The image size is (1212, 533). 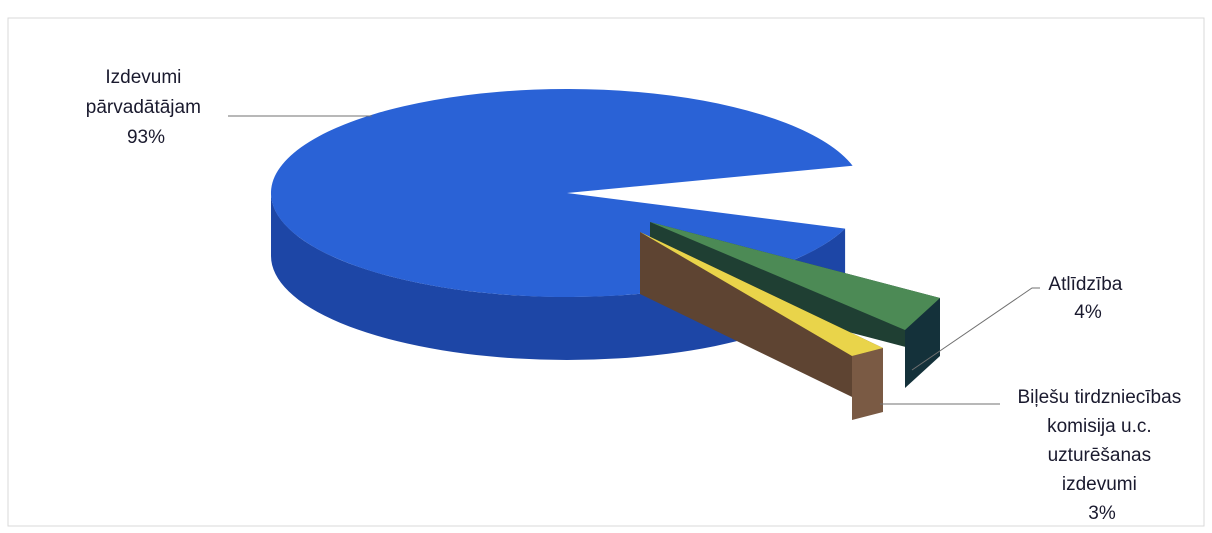 What do you see at coordinates (1100, 397) in the screenshot?
I see `slice-bilesu-label-line-1: Biļešu tirdzniecības` at bounding box center [1100, 397].